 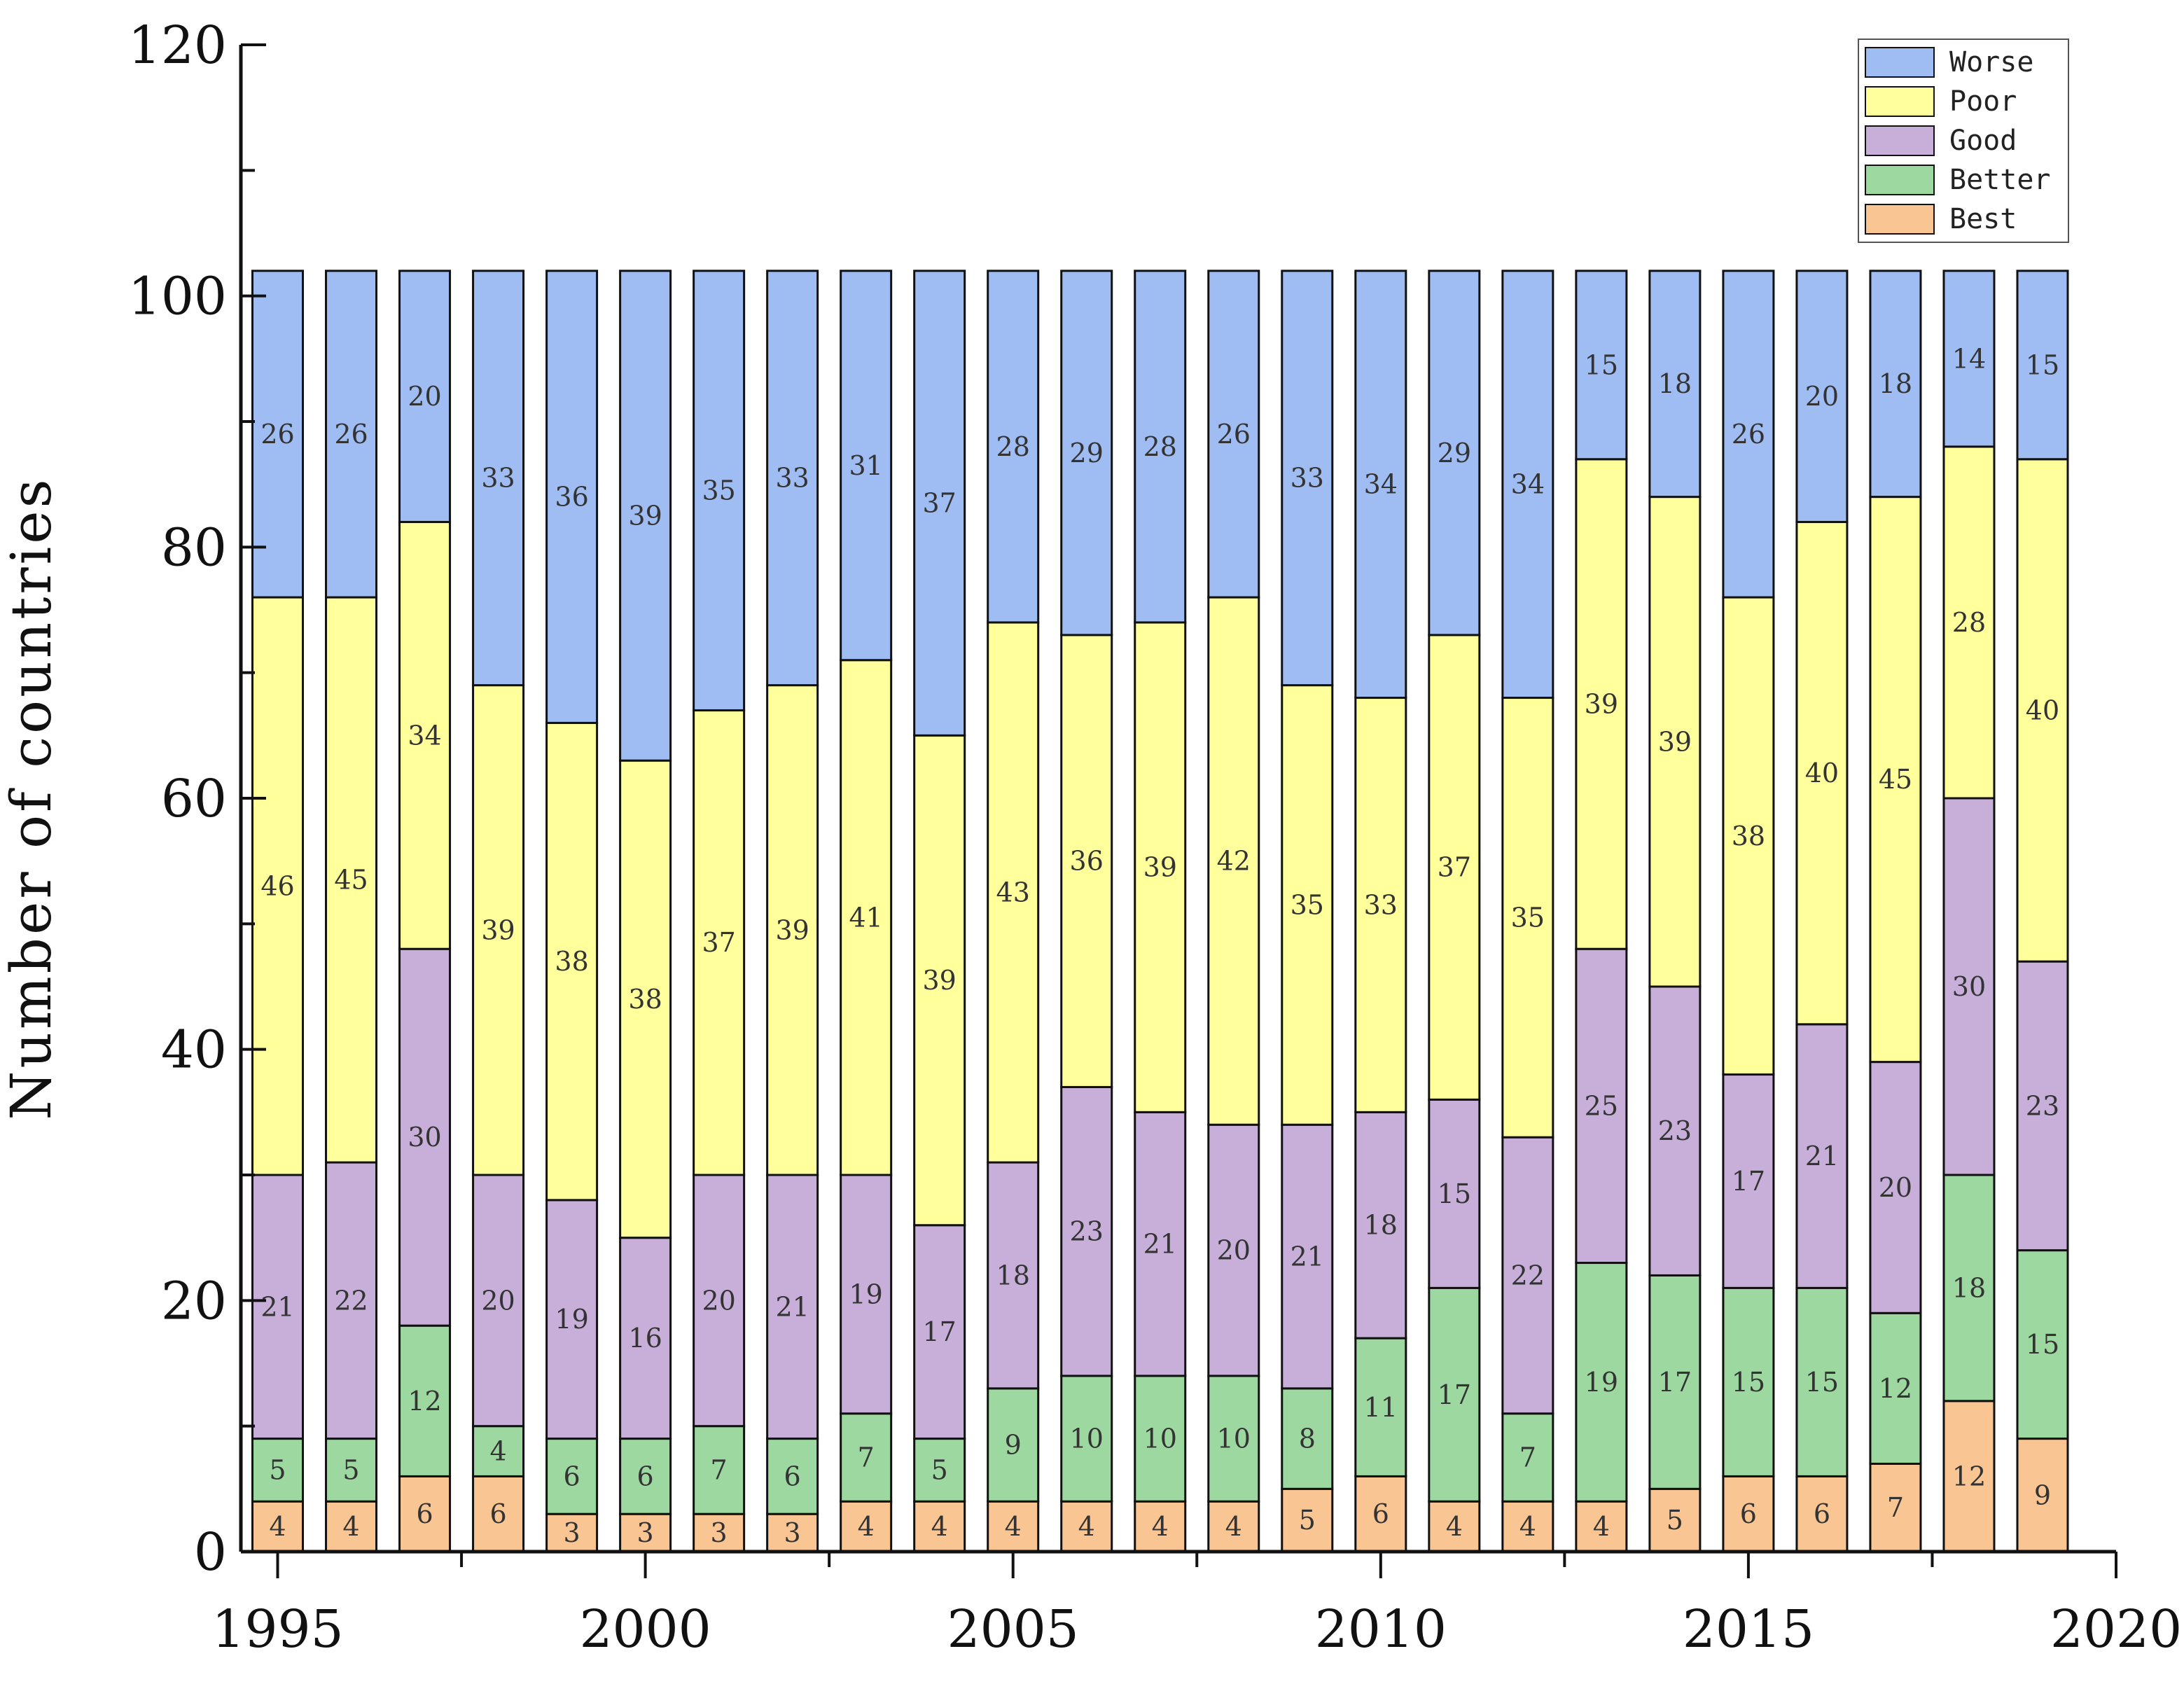 I want to click on data-label-worse-1997: 20, so click(x=424, y=396).